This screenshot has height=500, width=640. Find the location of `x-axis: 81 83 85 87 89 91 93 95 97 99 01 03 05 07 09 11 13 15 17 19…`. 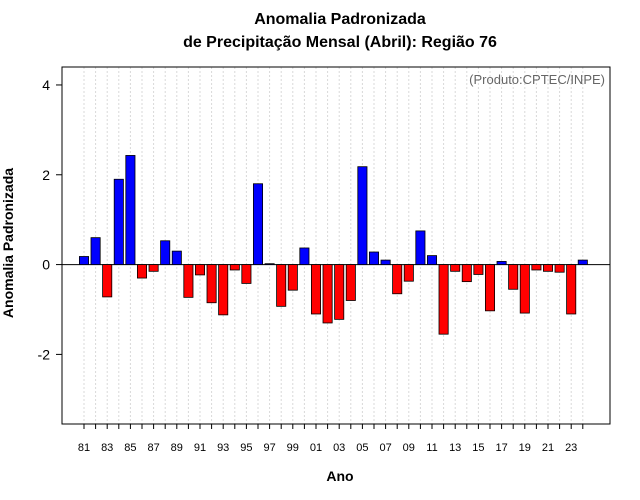

x-axis: 81 83 85 87 89 91 93 95 97 99 01 03 05 07 09 11 13 15 17 19… is located at coordinates (331, 439).